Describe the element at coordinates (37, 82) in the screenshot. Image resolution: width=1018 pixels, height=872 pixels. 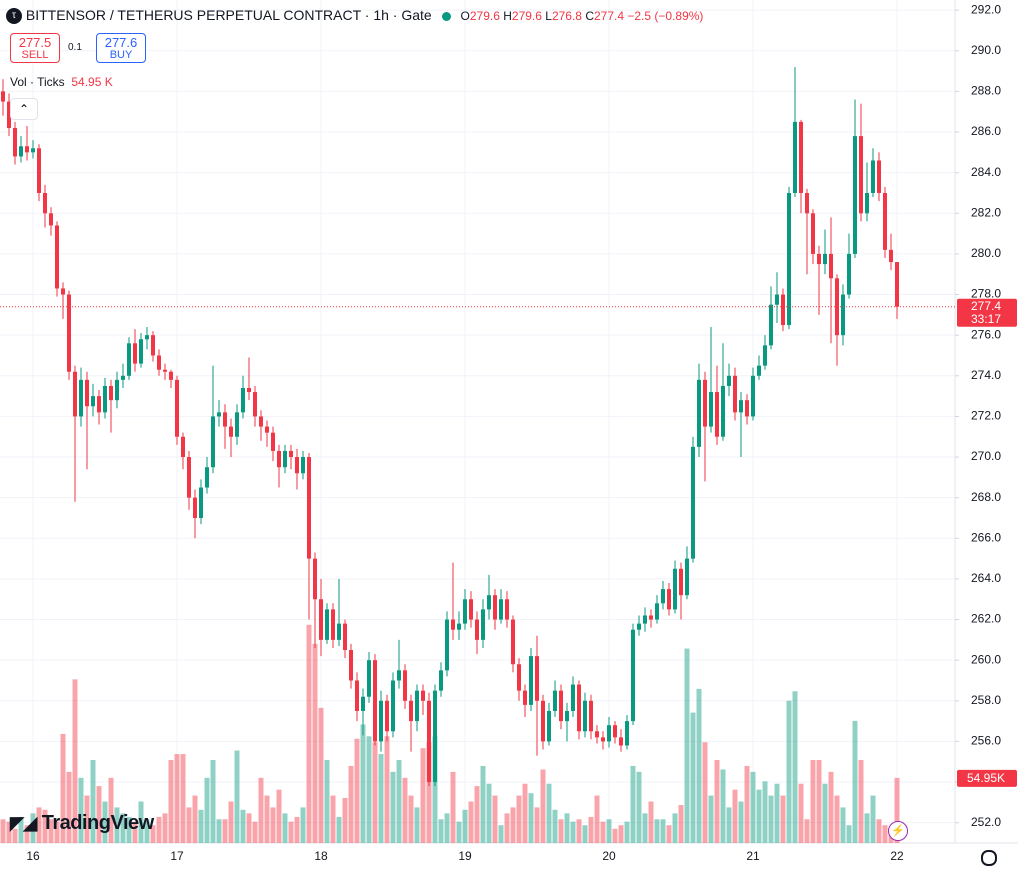
I see `volume-legend-title: Vol · Ticks` at that location.